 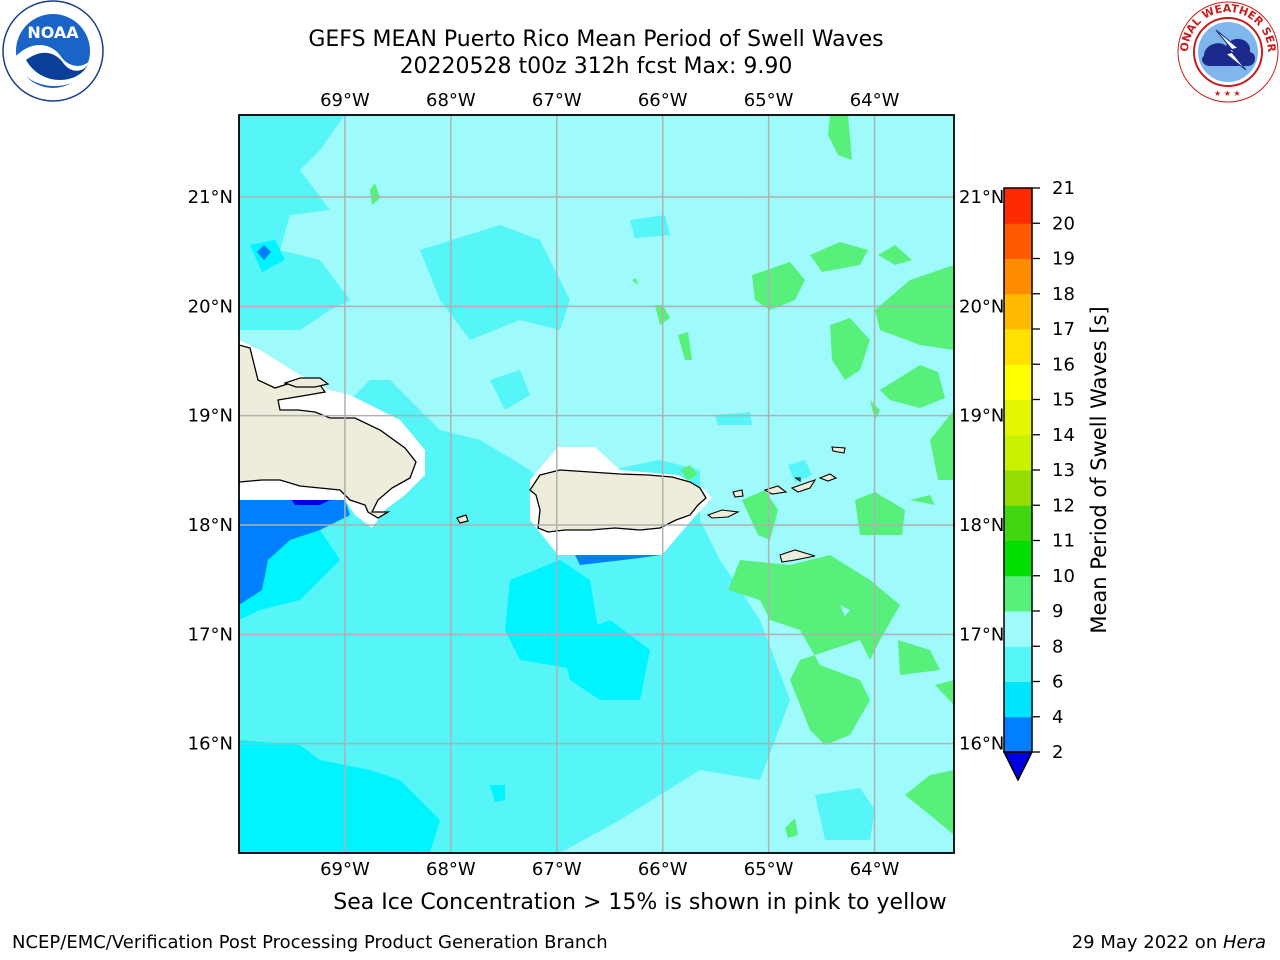 I want to click on colorbar-tick-label: 20, so click(x=1063, y=223).